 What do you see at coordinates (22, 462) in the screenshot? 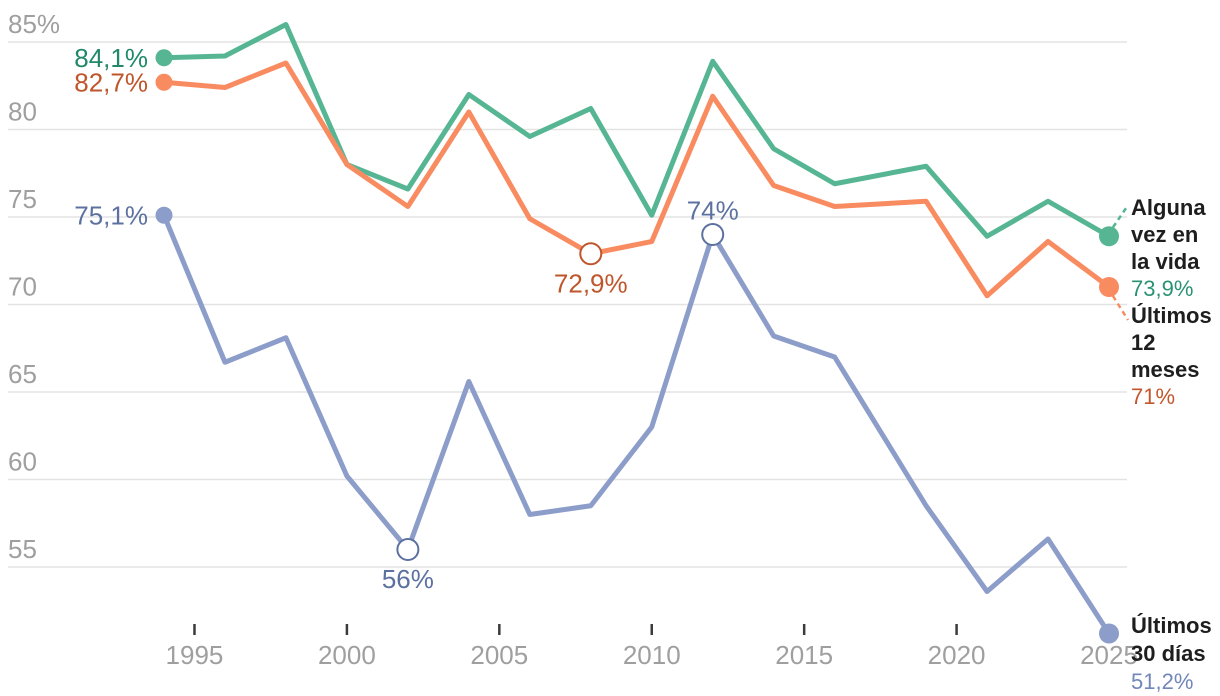
I see `y-axis-label: 60` at bounding box center [22, 462].